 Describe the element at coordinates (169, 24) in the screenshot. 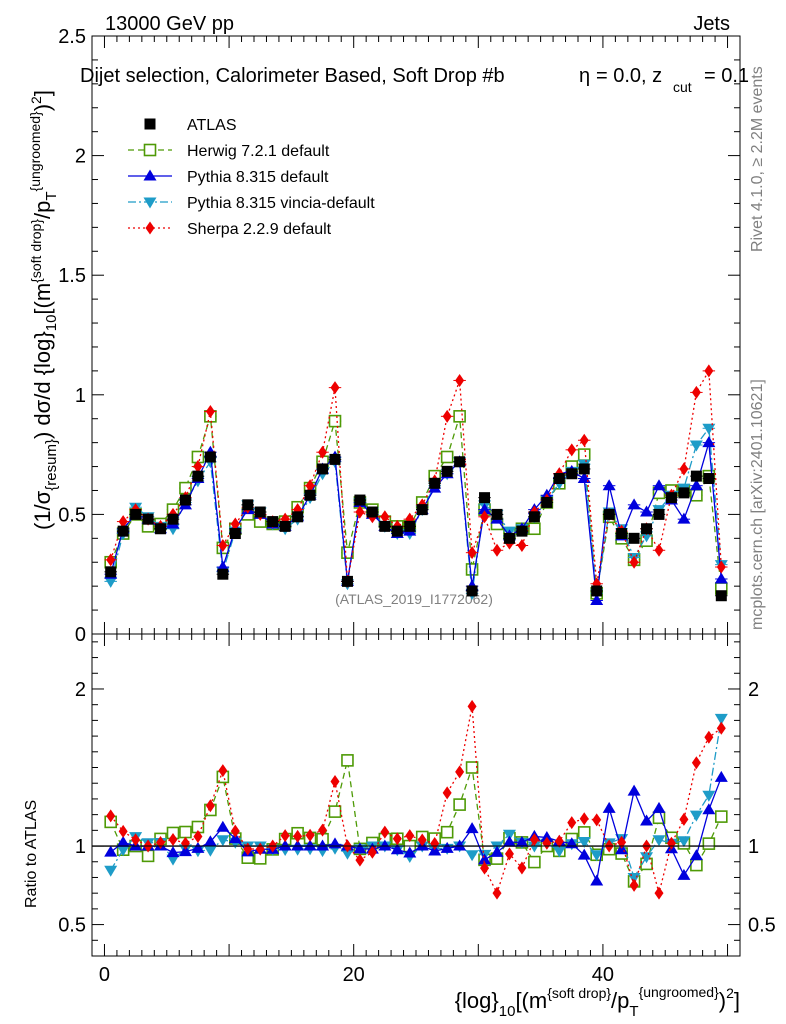

I see `header-left: 13000 GeV pp` at that location.